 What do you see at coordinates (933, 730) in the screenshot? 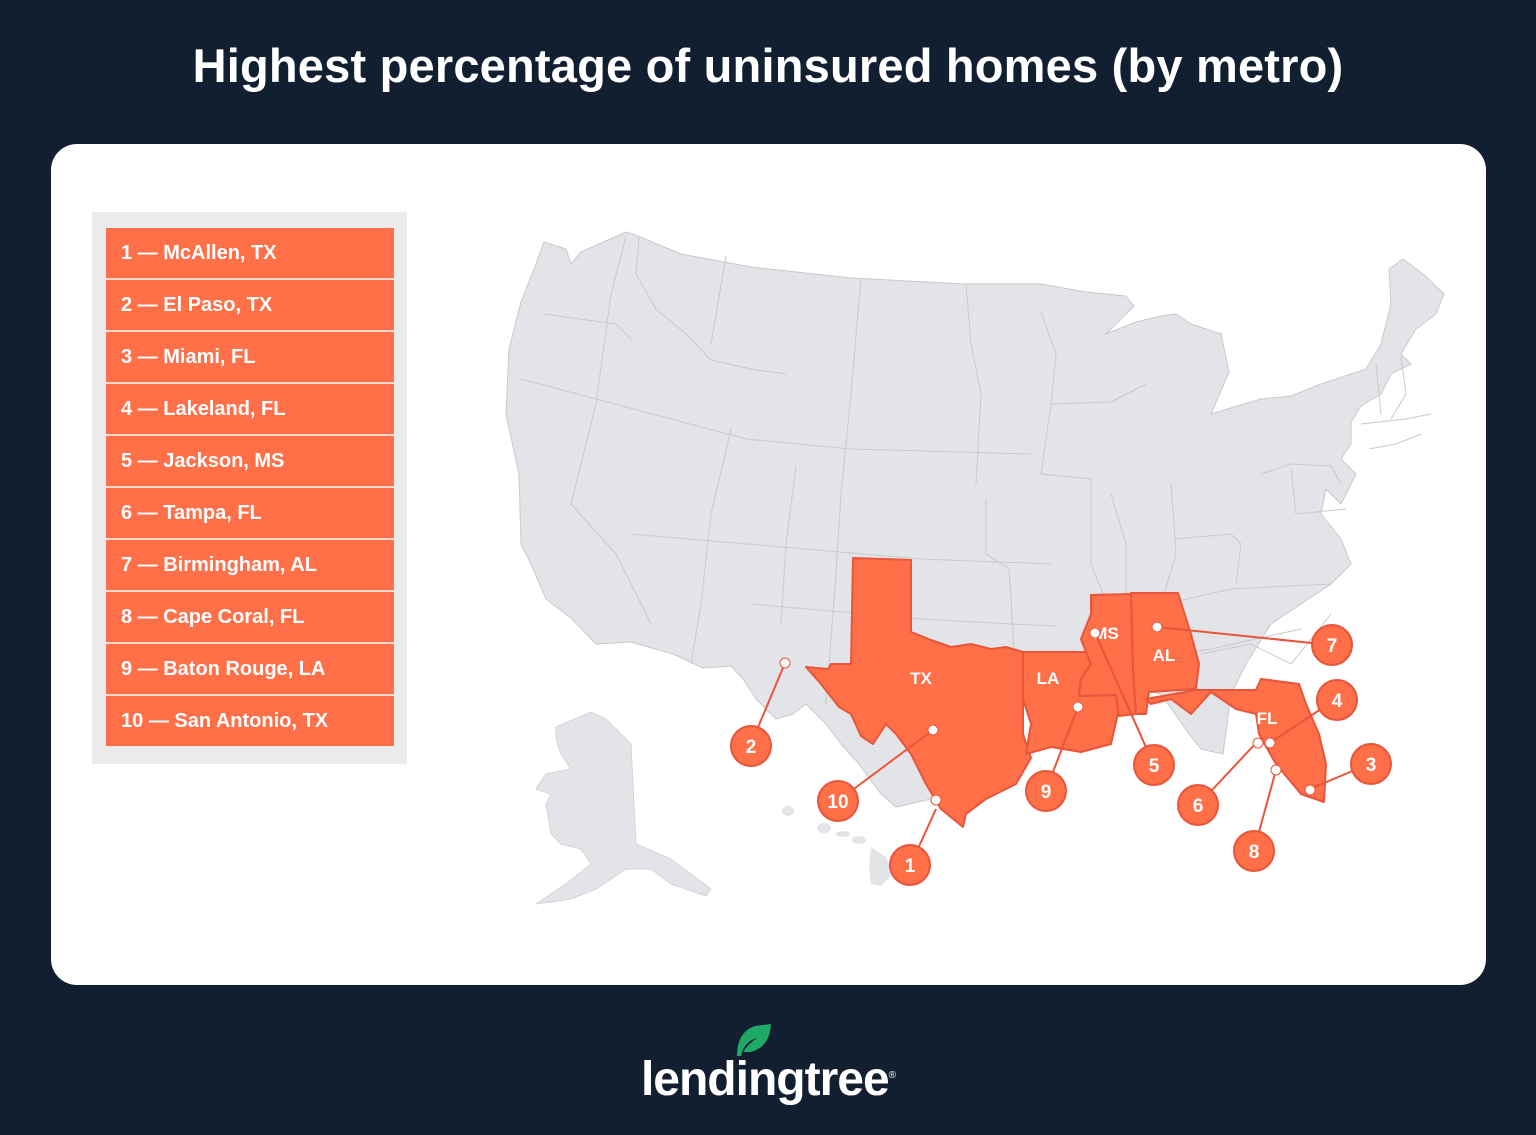
I see `city-dot-san-antonio` at bounding box center [933, 730].